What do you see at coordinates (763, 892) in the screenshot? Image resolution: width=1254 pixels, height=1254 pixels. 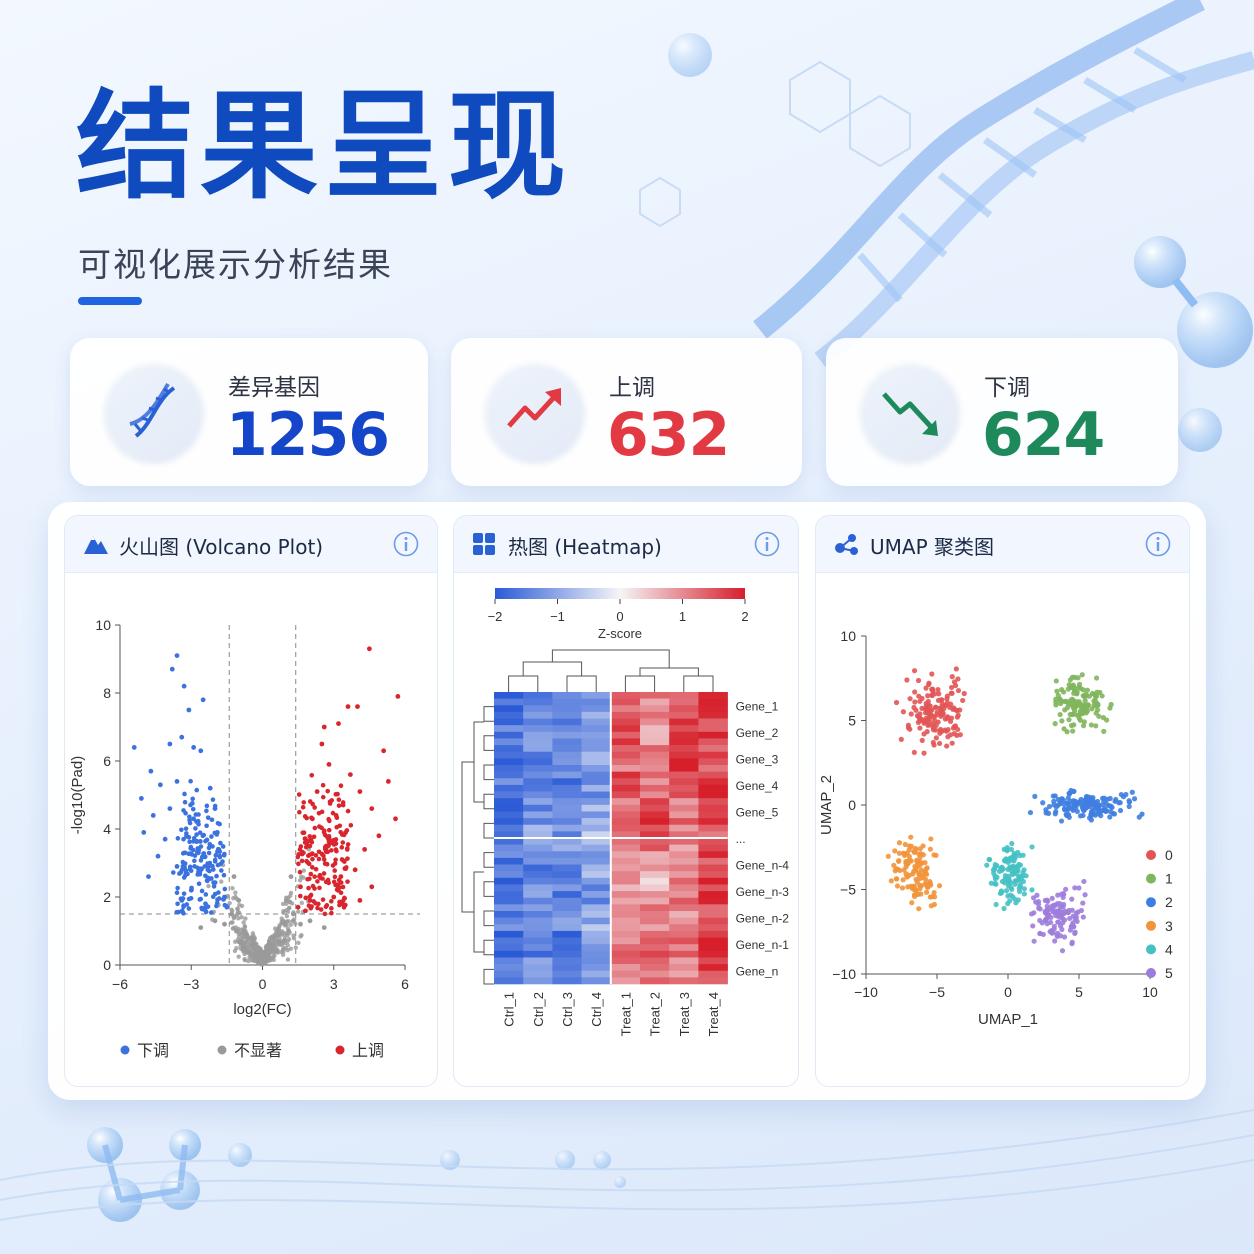 I see `row-label: Gene_n-3` at bounding box center [763, 892].